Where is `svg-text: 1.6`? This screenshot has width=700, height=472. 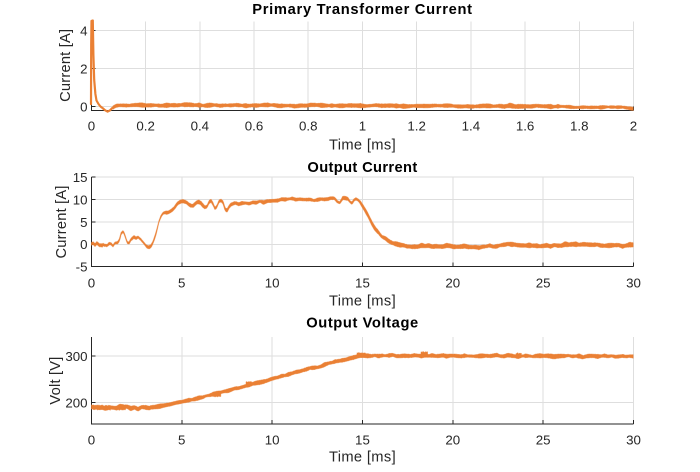
svg-text: 1.6 is located at coordinates (525, 126).